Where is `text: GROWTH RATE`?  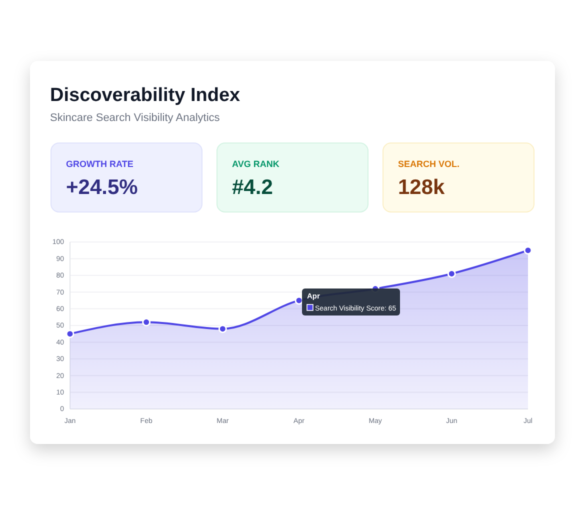 text: GROWTH RATE is located at coordinates (100, 164).